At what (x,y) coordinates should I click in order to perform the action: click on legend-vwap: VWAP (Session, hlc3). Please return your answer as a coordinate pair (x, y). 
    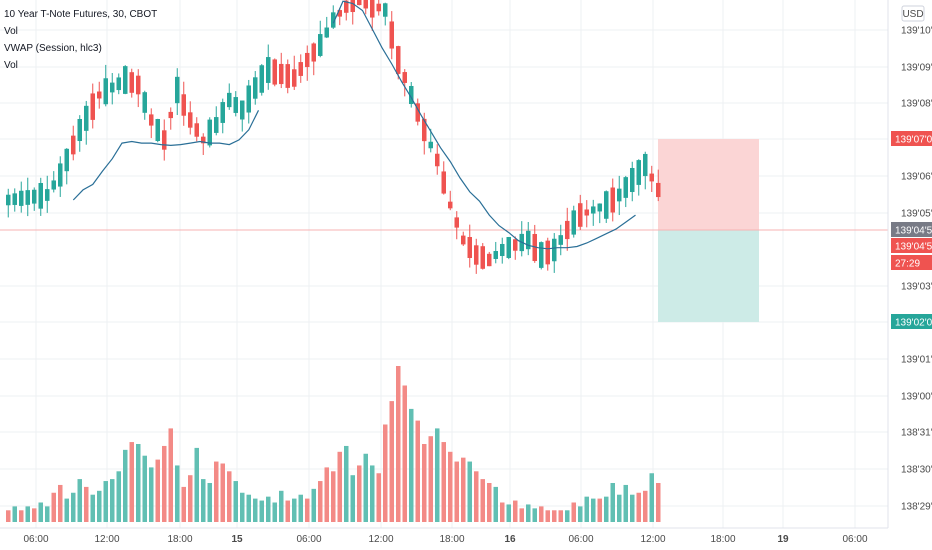
    Looking at the image, I should click on (53, 48).